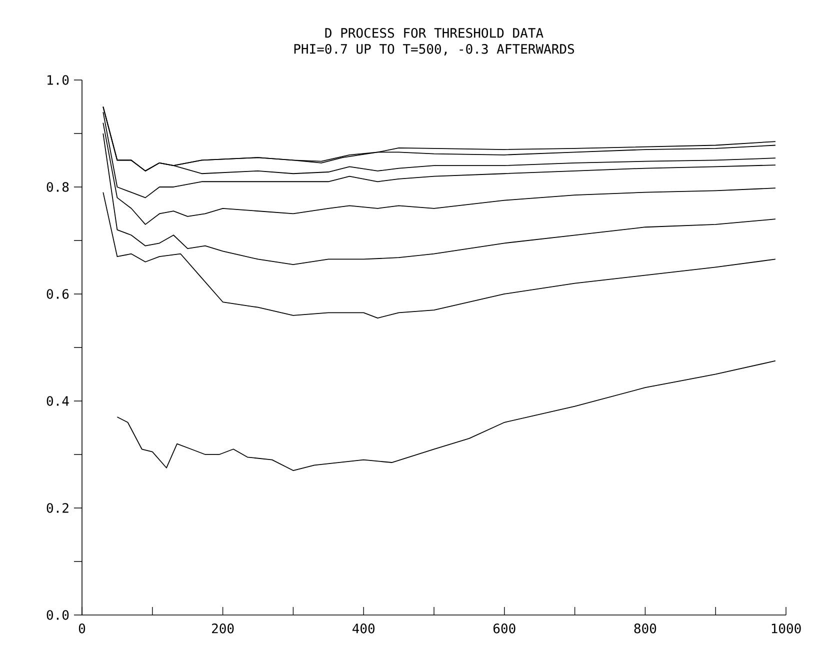 The width and height of the screenshot is (813, 660). What do you see at coordinates (434, 50) in the screenshot?
I see `chart-subtitle: PHI=0.7 UP TO T=500, -0.3 AFTERWARDS` at bounding box center [434, 50].